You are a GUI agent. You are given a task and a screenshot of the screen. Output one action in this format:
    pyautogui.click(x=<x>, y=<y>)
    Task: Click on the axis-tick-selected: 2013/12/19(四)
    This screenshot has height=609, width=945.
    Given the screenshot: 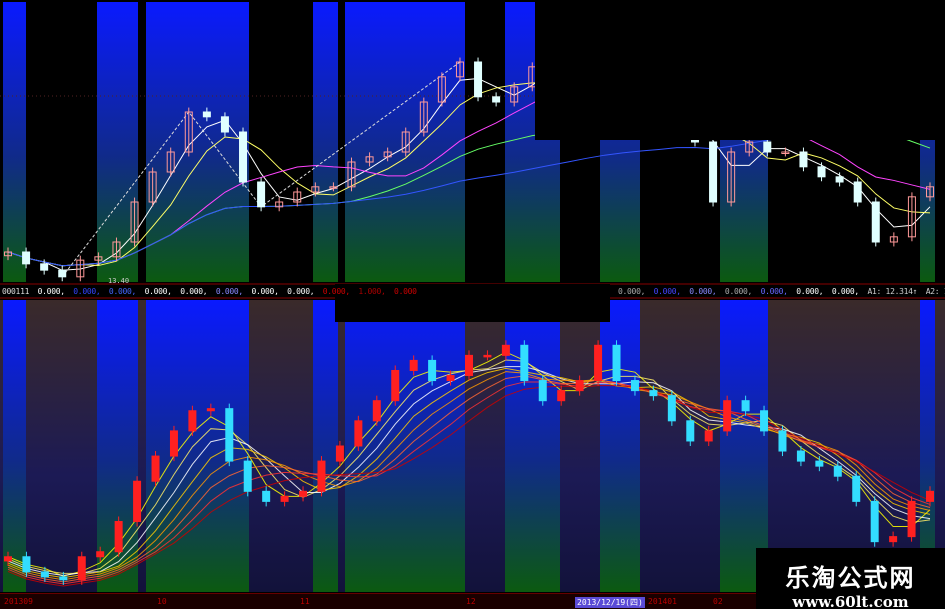 What is the action you would take?
    pyautogui.click(x=610, y=602)
    